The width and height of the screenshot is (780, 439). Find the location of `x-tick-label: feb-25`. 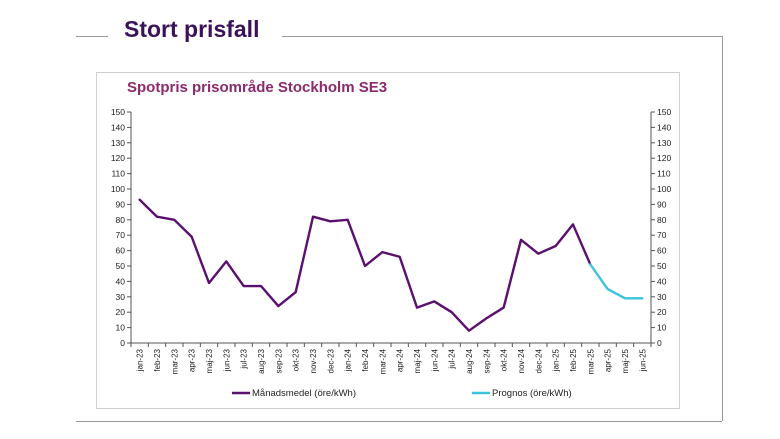

x-tick-label: feb-25 is located at coordinates (573, 359).